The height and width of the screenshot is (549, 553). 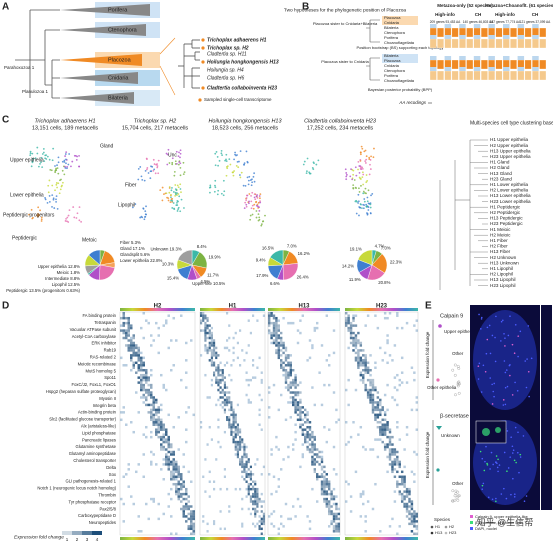 I want to click on recodings-label: AA recodings, so click(x=412, y=102).